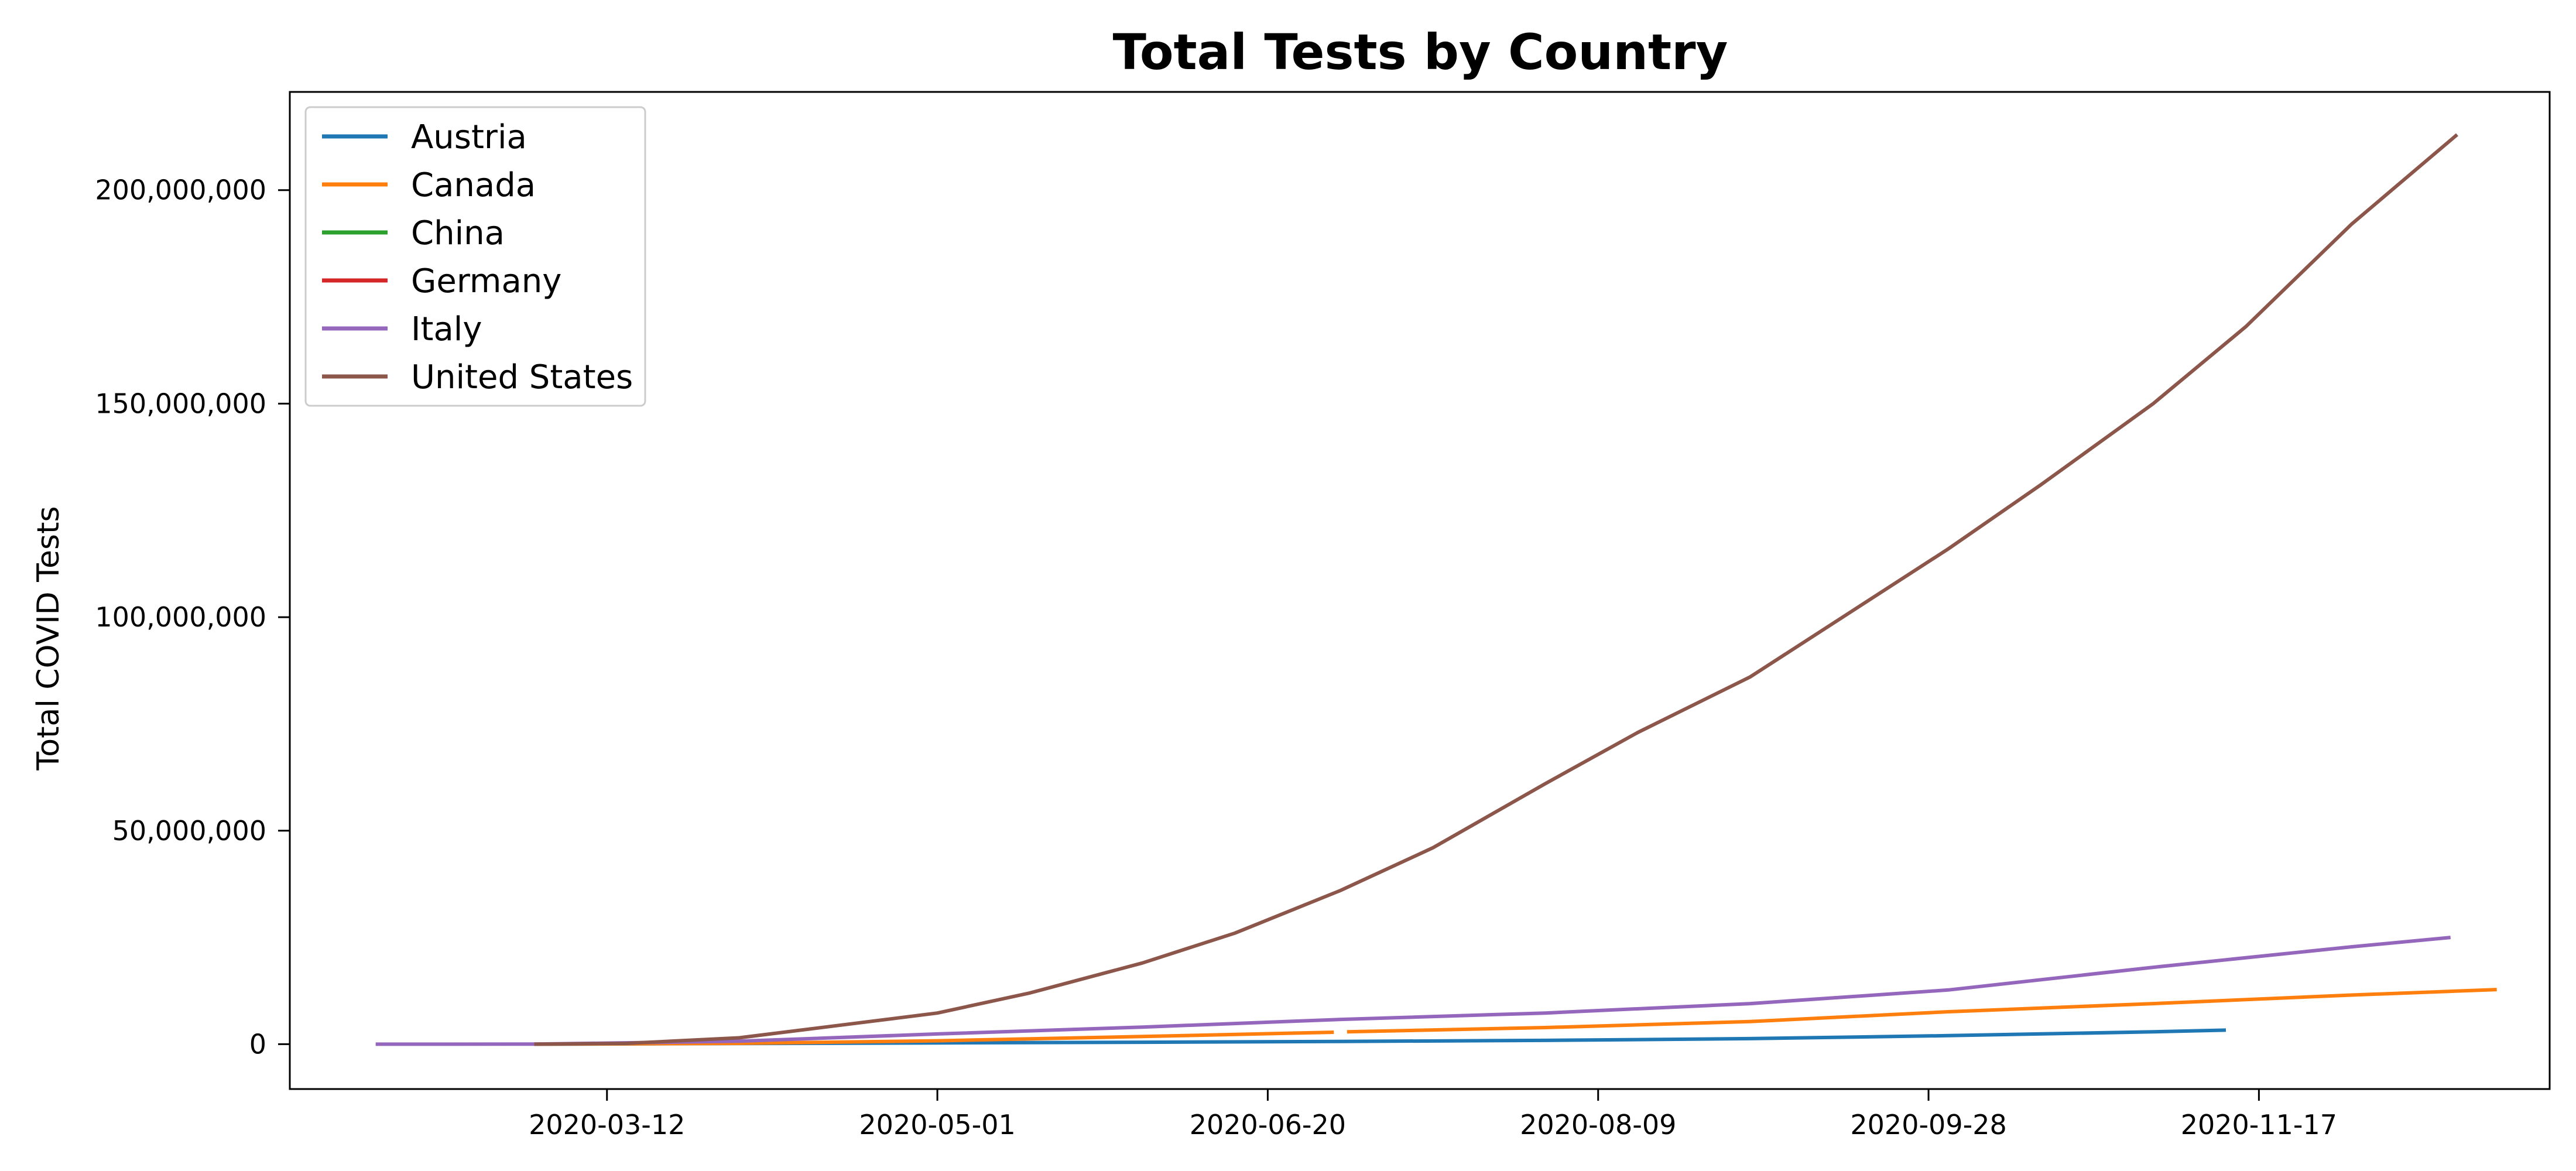 This screenshot has height=1171, width=2576. Describe the element at coordinates (49, 638) in the screenshot. I see `y-axis-label: Total COVID Tests` at that location.